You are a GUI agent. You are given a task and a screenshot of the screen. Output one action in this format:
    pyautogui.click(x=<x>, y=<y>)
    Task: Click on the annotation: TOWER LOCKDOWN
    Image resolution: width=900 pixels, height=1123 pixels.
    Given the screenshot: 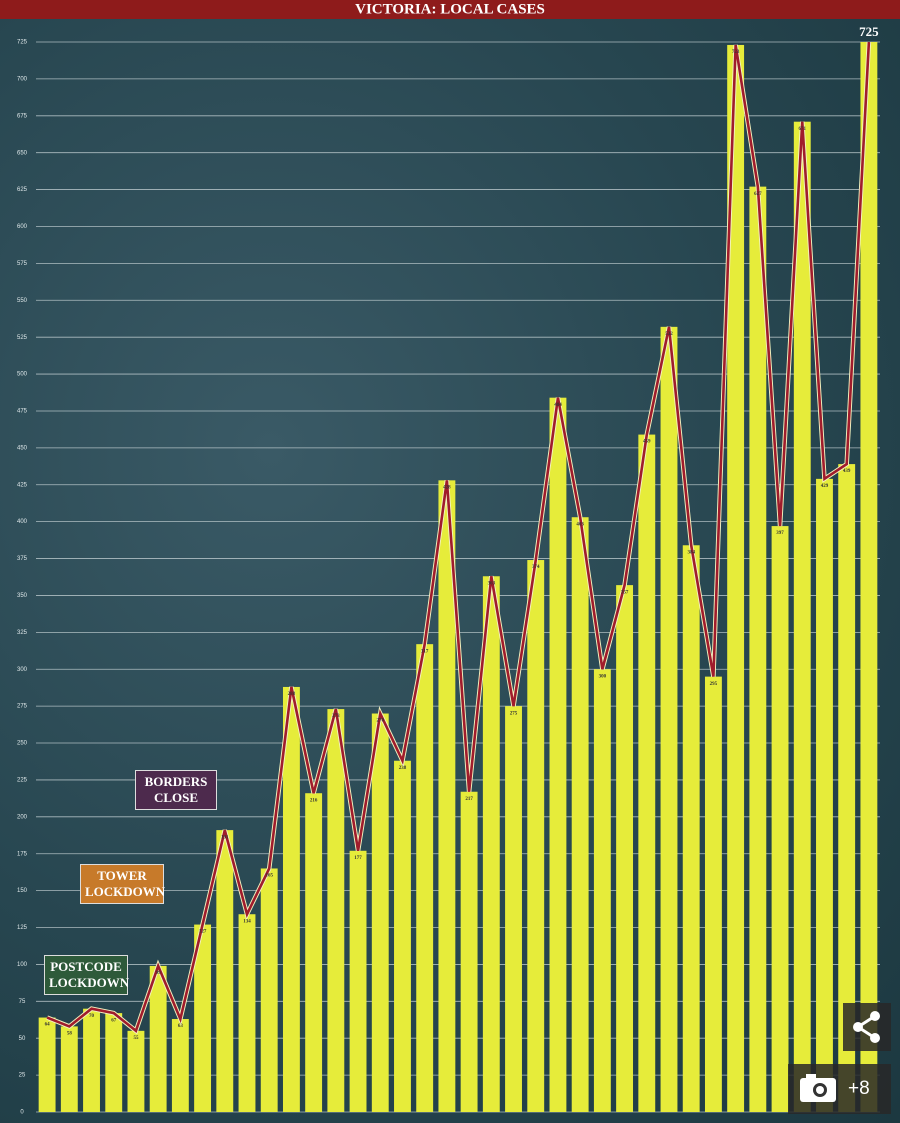 What is the action you would take?
    pyautogui.click(x=122, y=884)
    